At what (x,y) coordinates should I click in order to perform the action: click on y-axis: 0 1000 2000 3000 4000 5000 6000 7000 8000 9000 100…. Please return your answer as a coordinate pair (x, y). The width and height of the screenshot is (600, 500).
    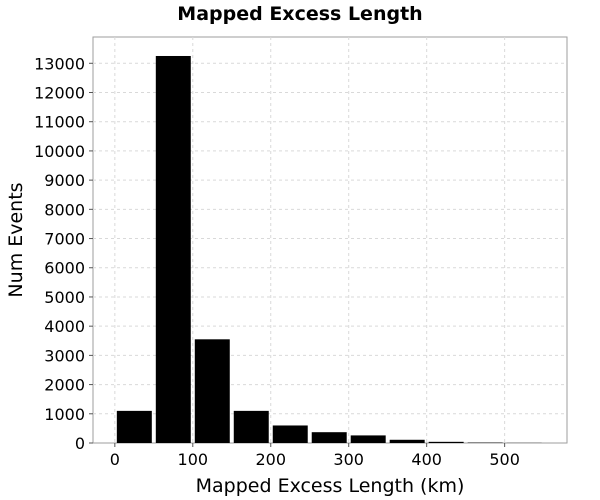
    Looking at the image, I should click on (63, 253).